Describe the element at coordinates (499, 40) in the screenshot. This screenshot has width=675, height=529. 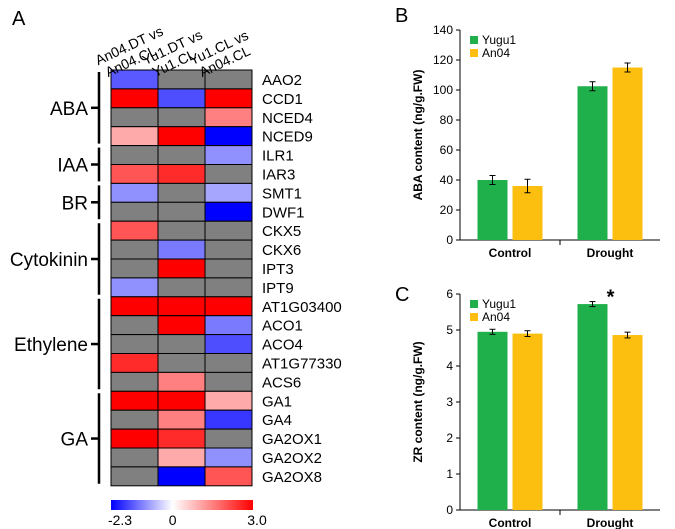
I see `legend-label-yugu1: Yugu1` at that location.